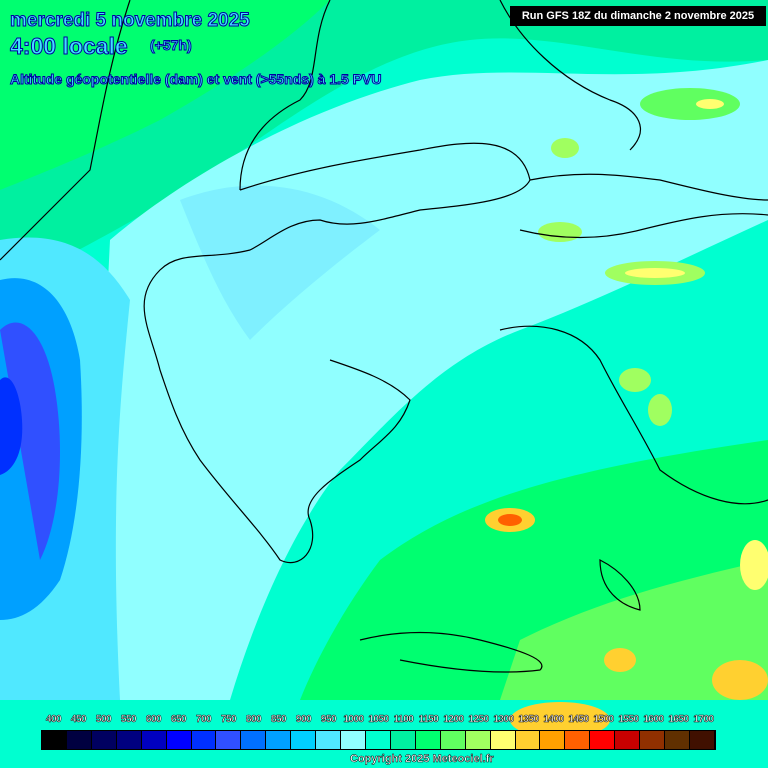 The image size is (768, 768). What do you see at coordinates (578, 720) in the screenshot?
I see `legend-label: 1450` at bounding box center [578, 720].